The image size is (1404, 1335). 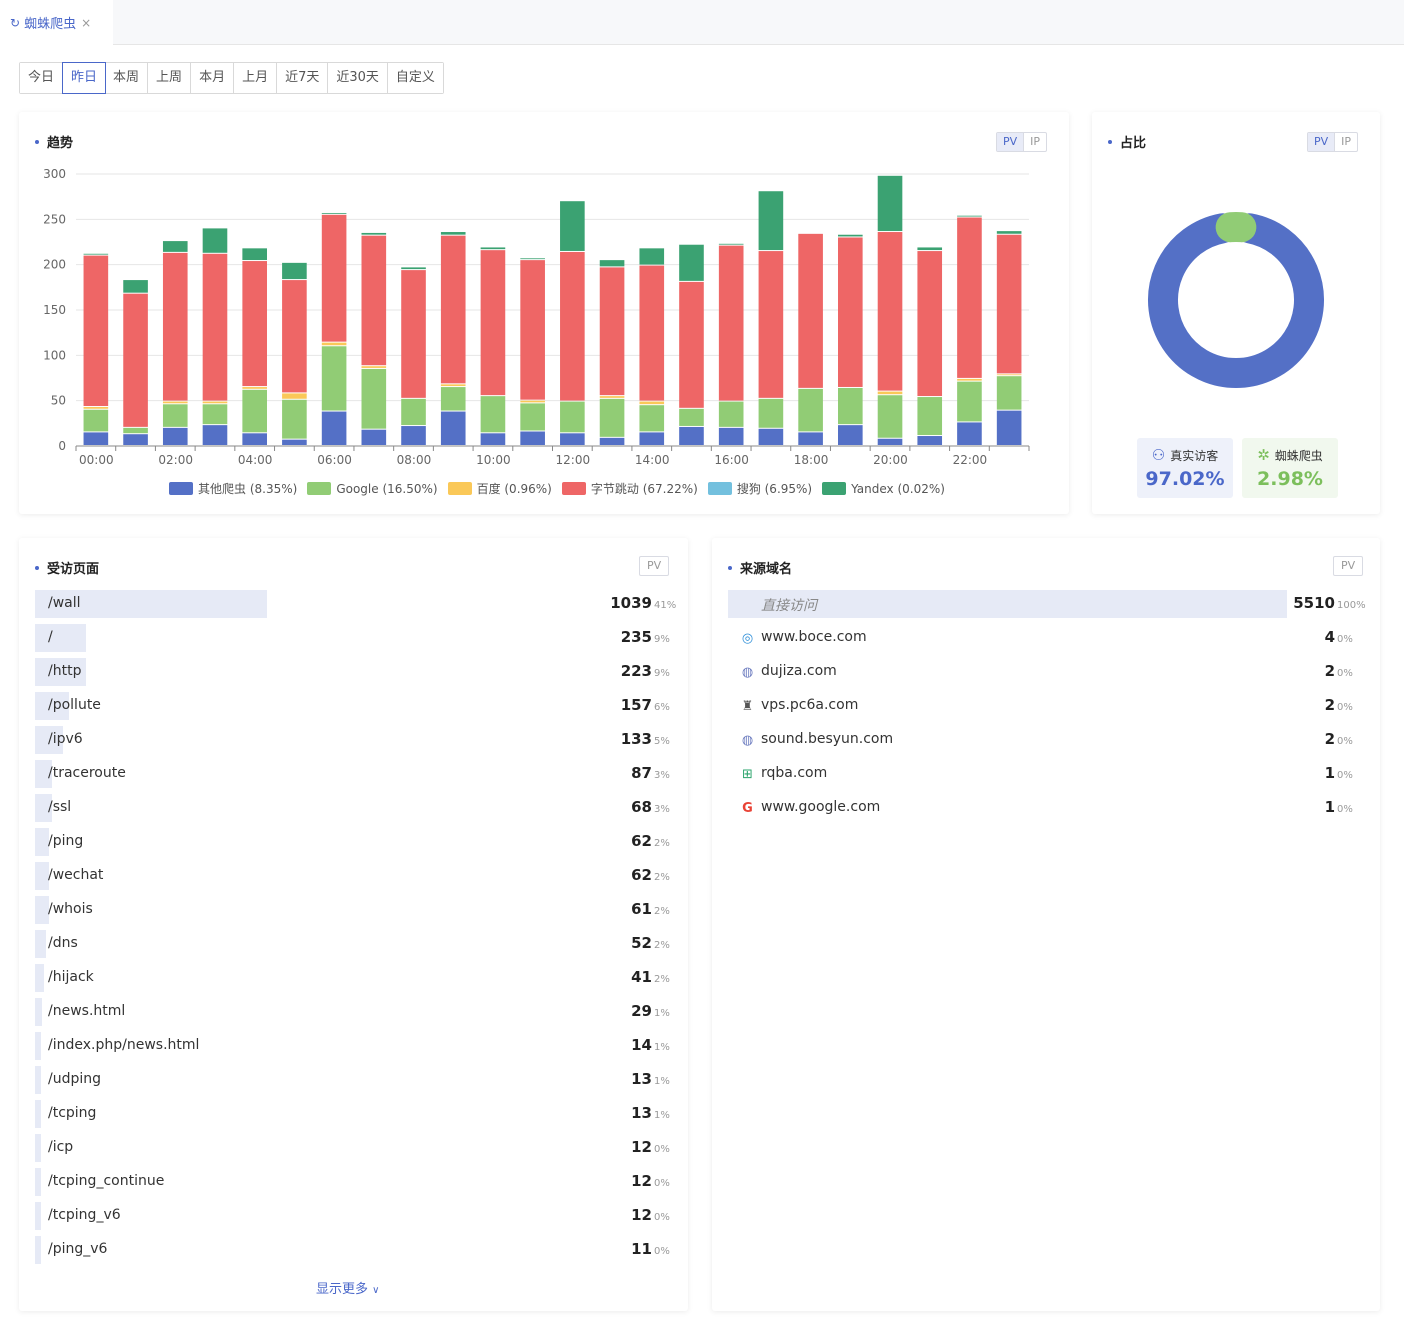 What do you see at coordinates (415, 78) in the screenshot?
I see `range-button-8: 自定义` at bounding box center [415, 78].